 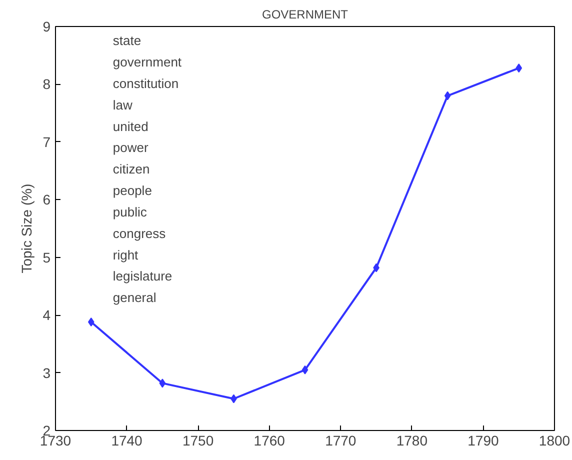 What do you see at coordinates (305, 15) in the screenshot?
I see `chart-title: GOVERNMENT` at bounding box center [305, 15].